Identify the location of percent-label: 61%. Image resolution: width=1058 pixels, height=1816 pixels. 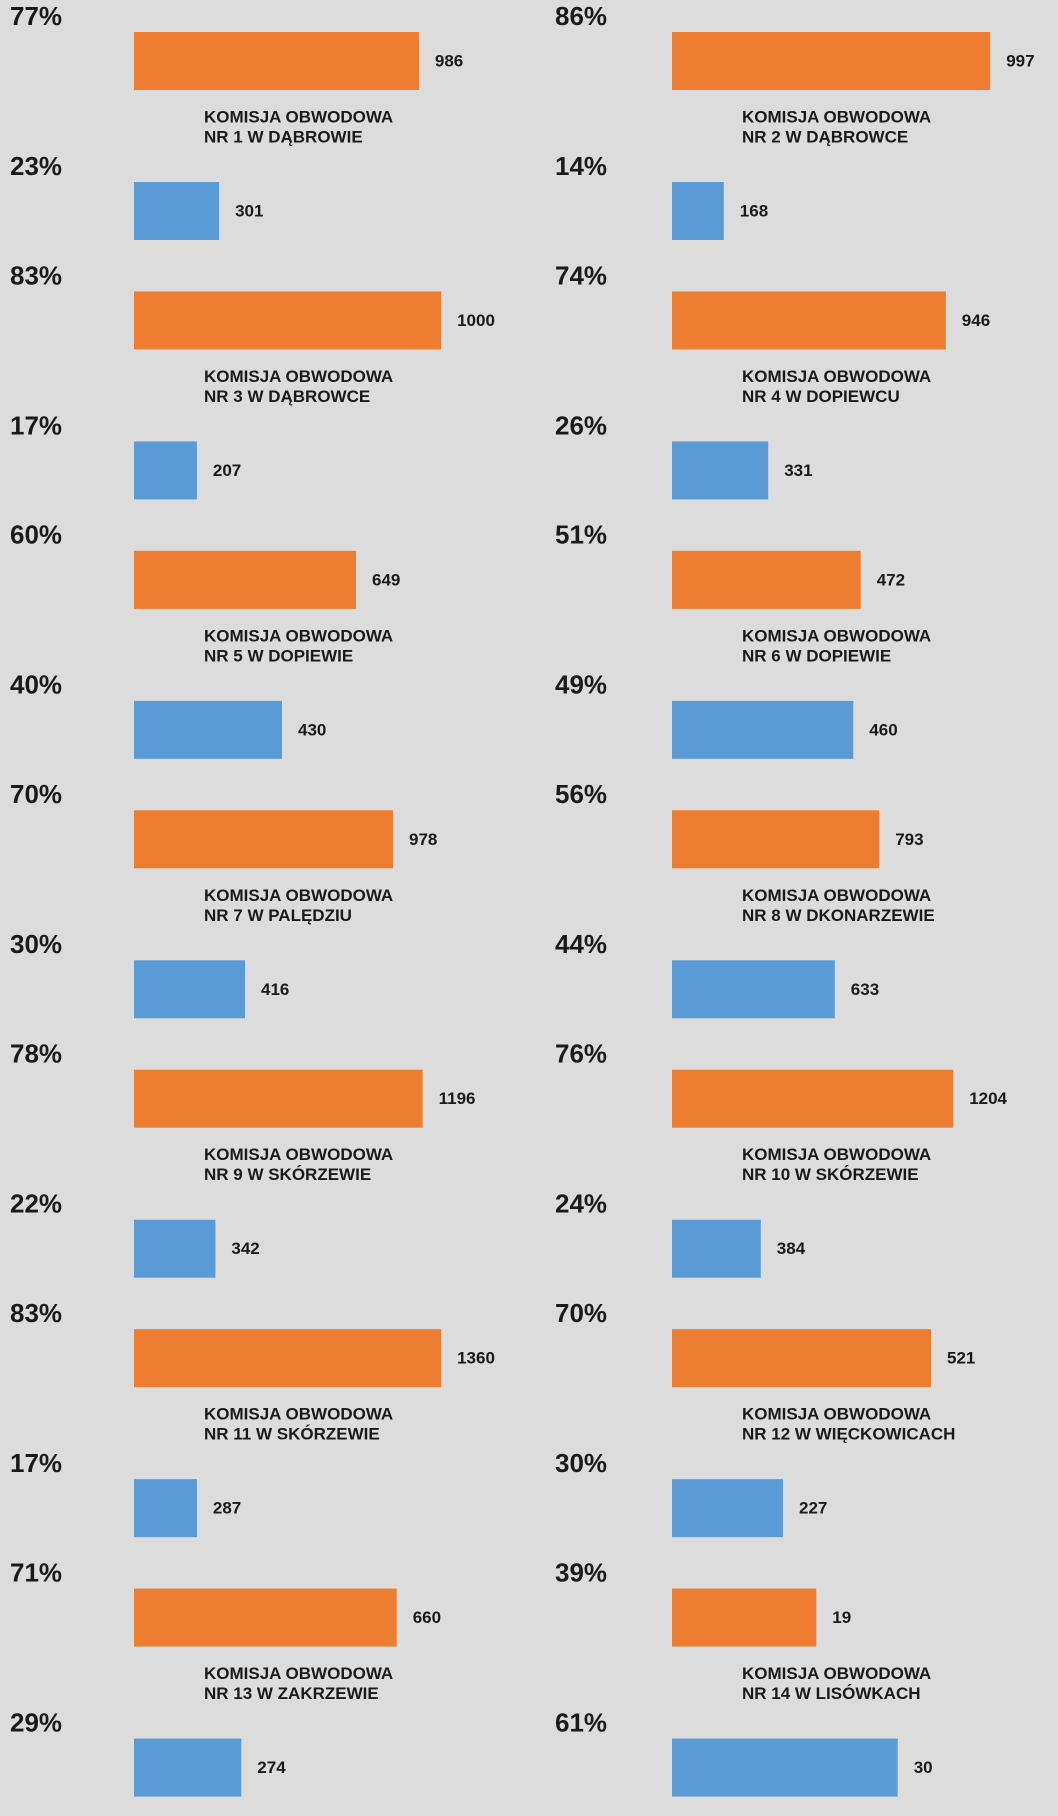
(581, 1722).